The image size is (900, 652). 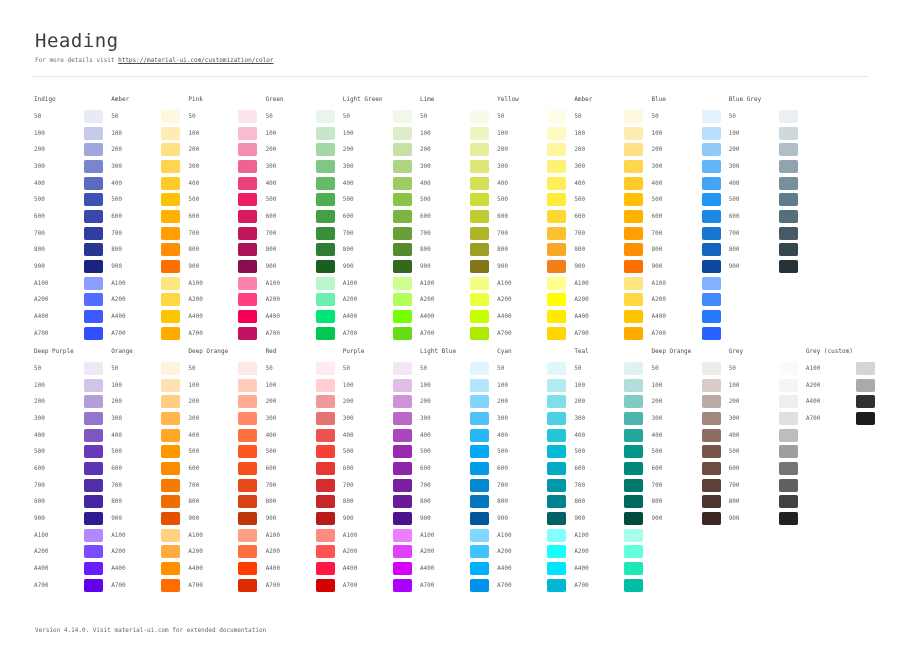 What do you see at coordinates (658, 99) in the screenshot?
I see `column-header: Blue` at bounding box center [658, 99].